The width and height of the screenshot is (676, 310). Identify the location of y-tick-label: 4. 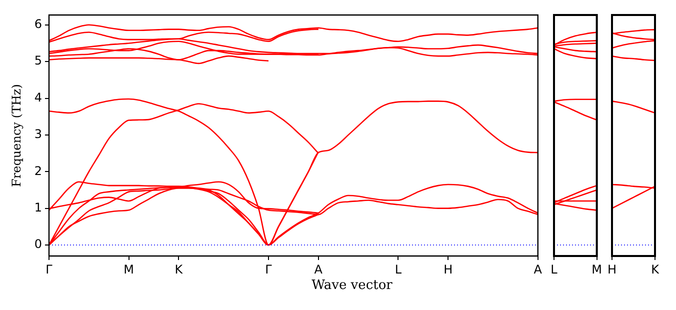
(38, 97).